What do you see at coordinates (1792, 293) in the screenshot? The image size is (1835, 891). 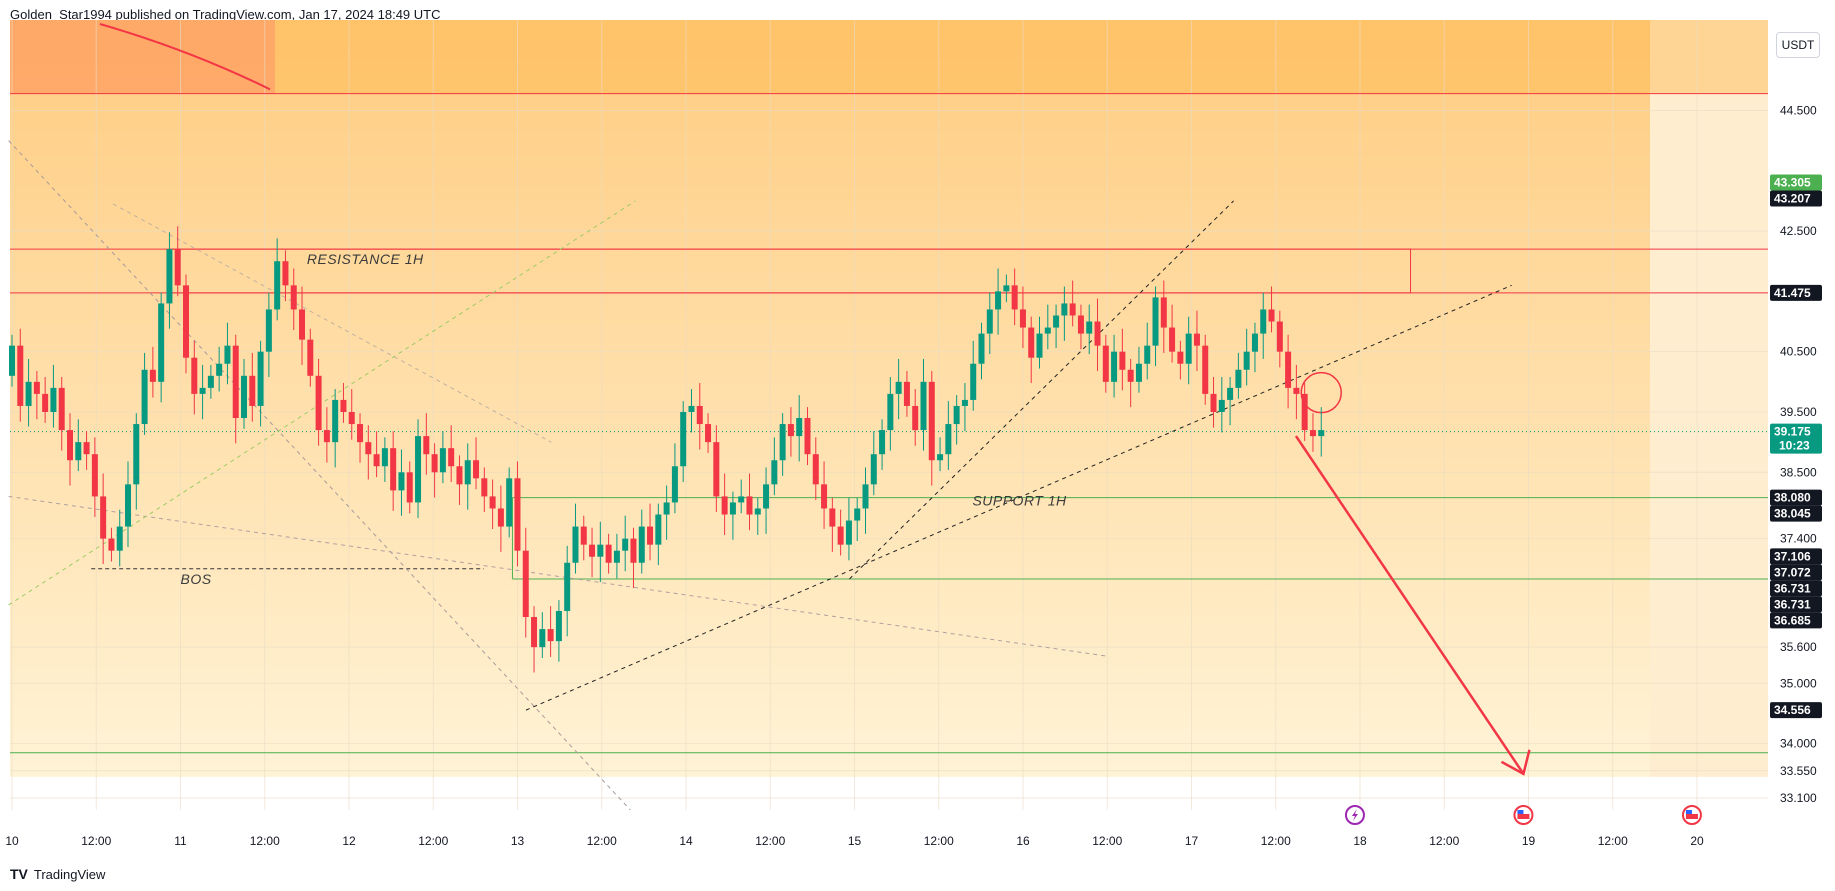 I see `price-badge-label: 41.475` at bounding box center [1792, 293].